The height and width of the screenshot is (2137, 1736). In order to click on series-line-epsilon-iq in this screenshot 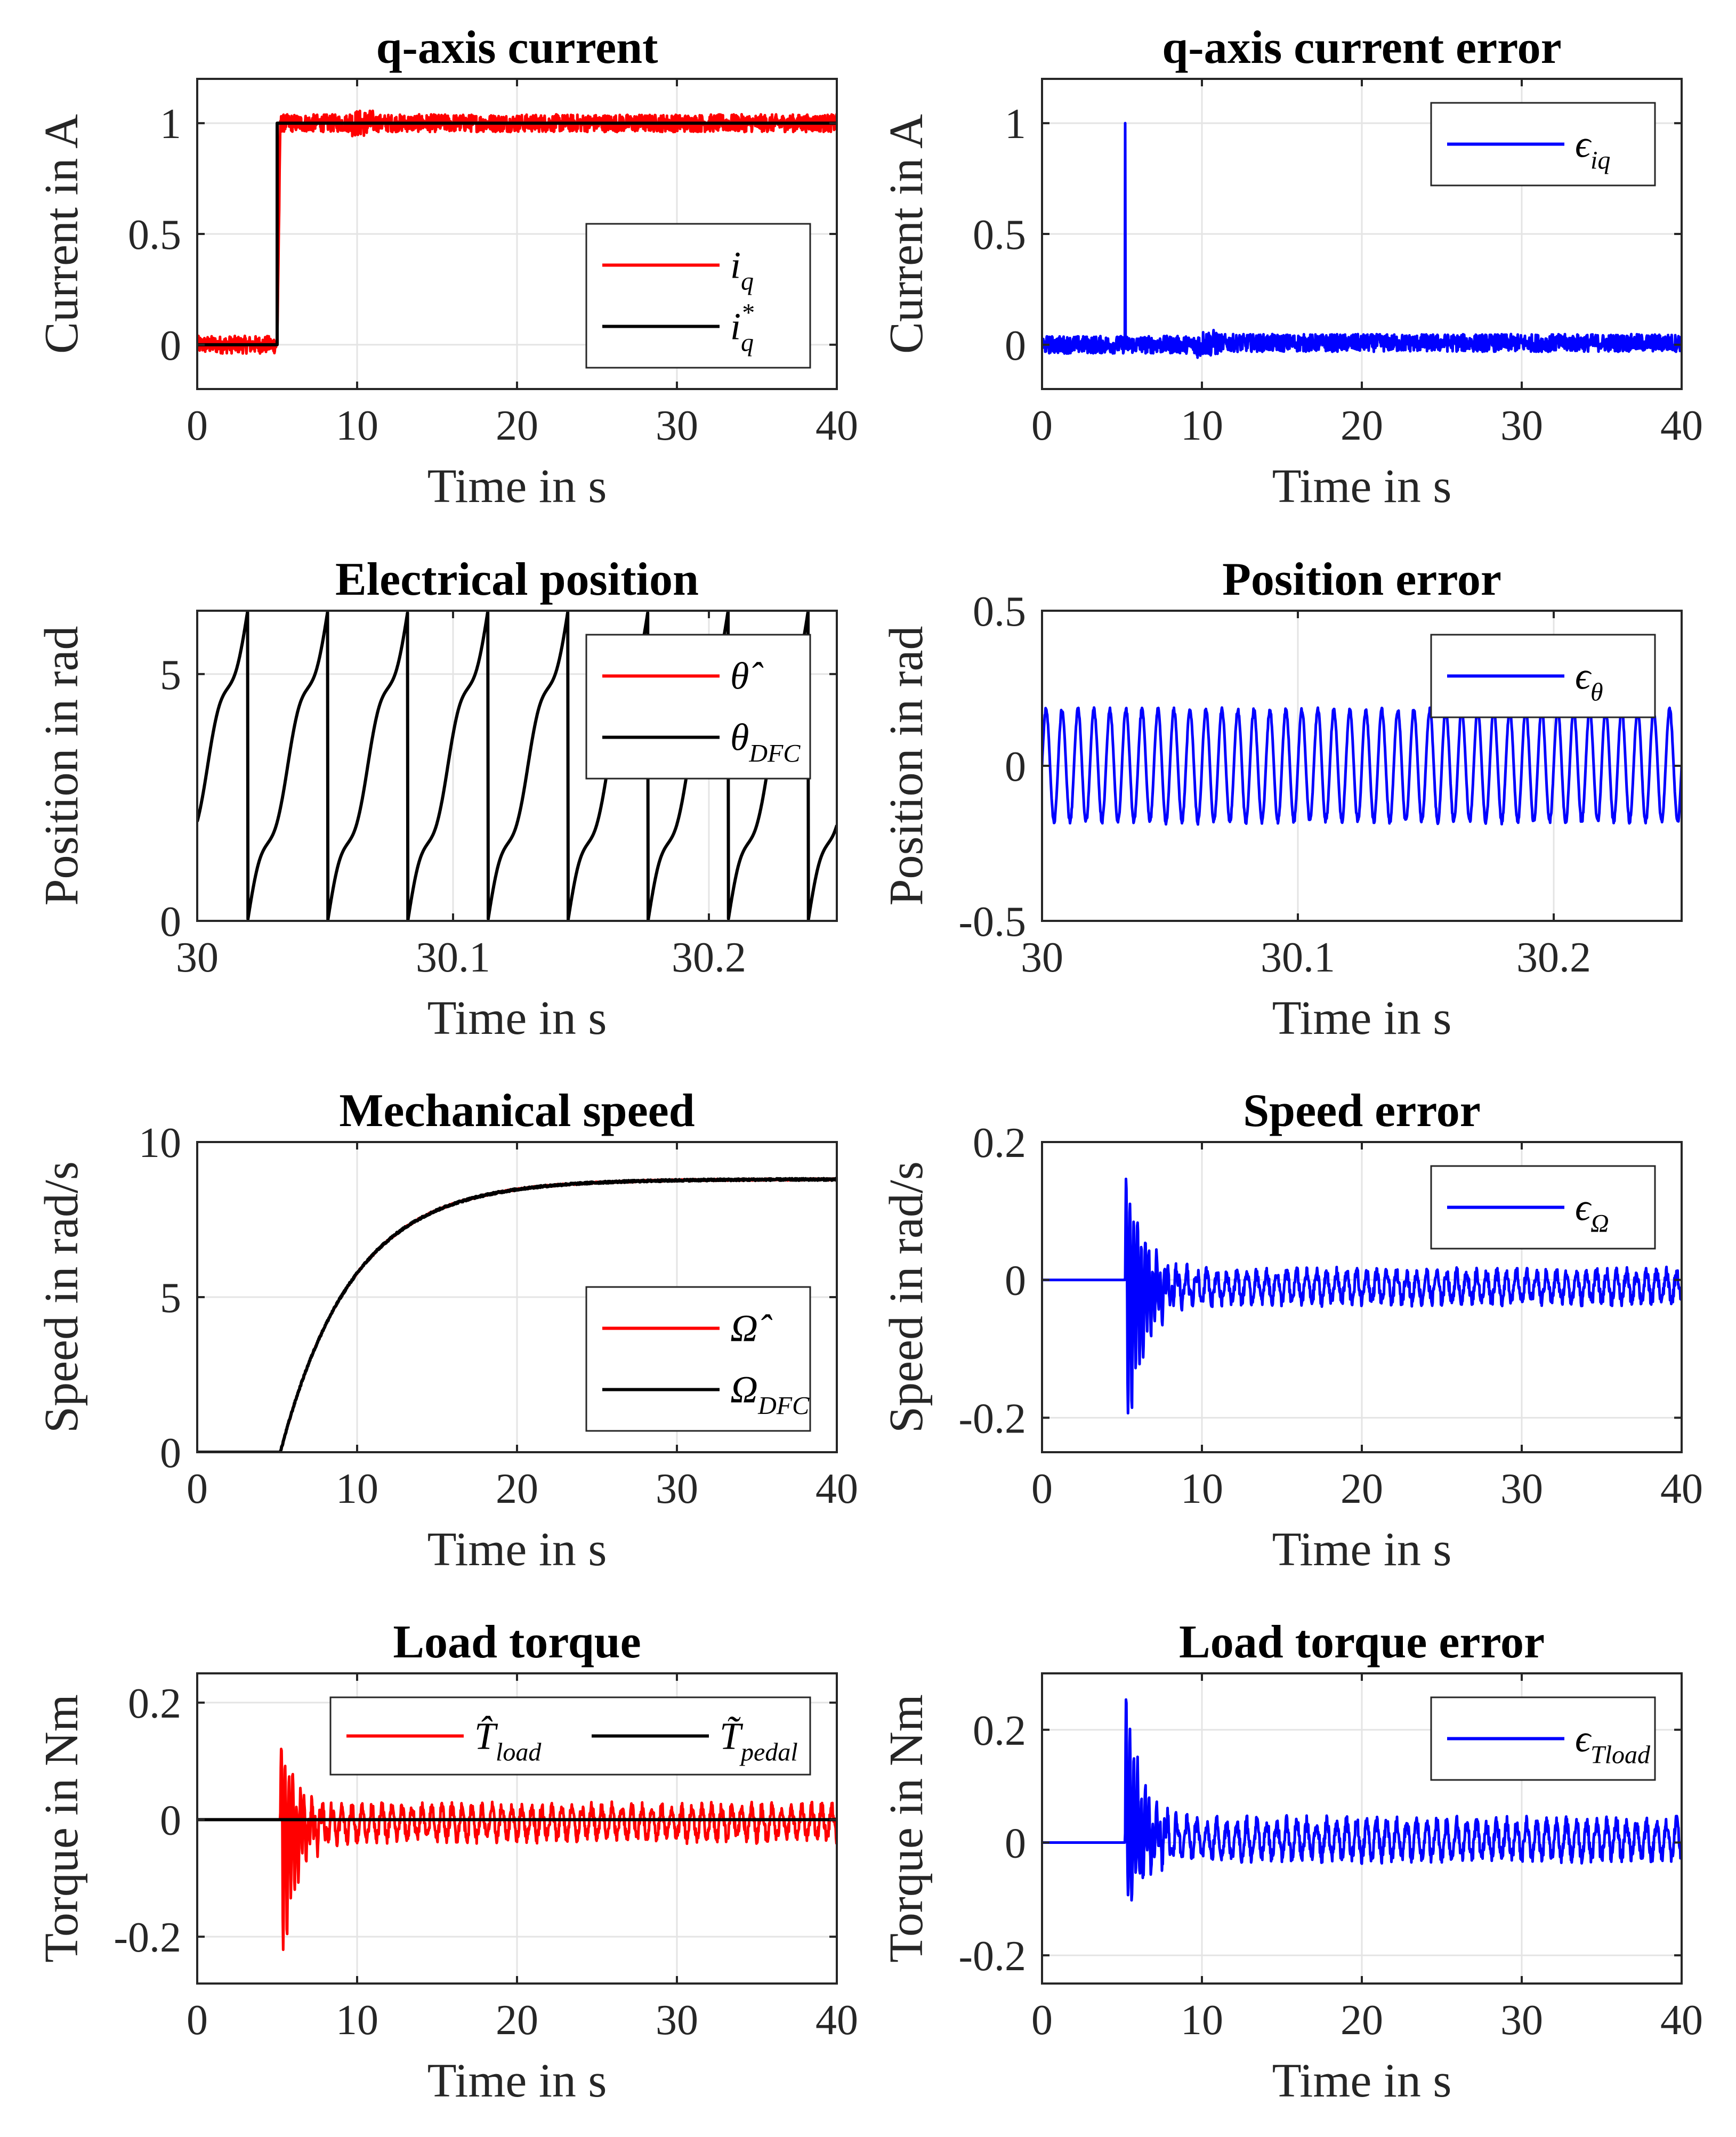, I will do `click(1362, 240)`.